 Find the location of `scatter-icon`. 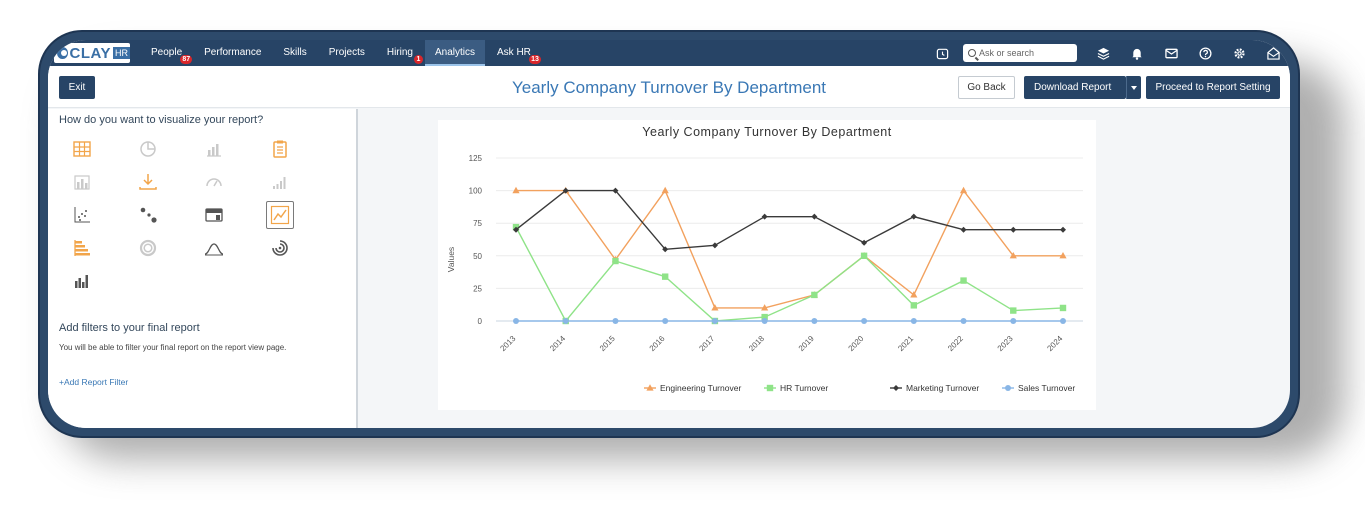

scatter-icon is located at coordinates (82, 215).